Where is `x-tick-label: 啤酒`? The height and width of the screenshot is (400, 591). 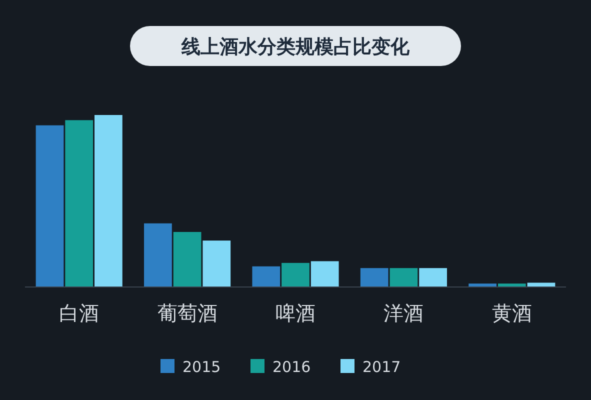 x-tick-label: 啤酒 is located at coordinates (296, 313).